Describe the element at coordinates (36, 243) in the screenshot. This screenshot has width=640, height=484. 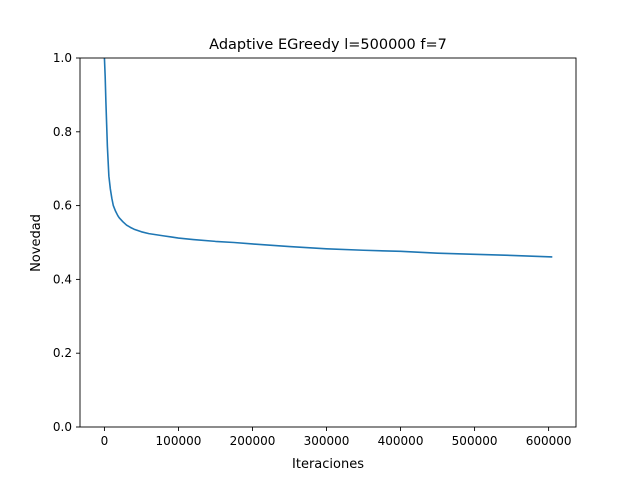
I see `y-axis-label: Novedad` at that location.